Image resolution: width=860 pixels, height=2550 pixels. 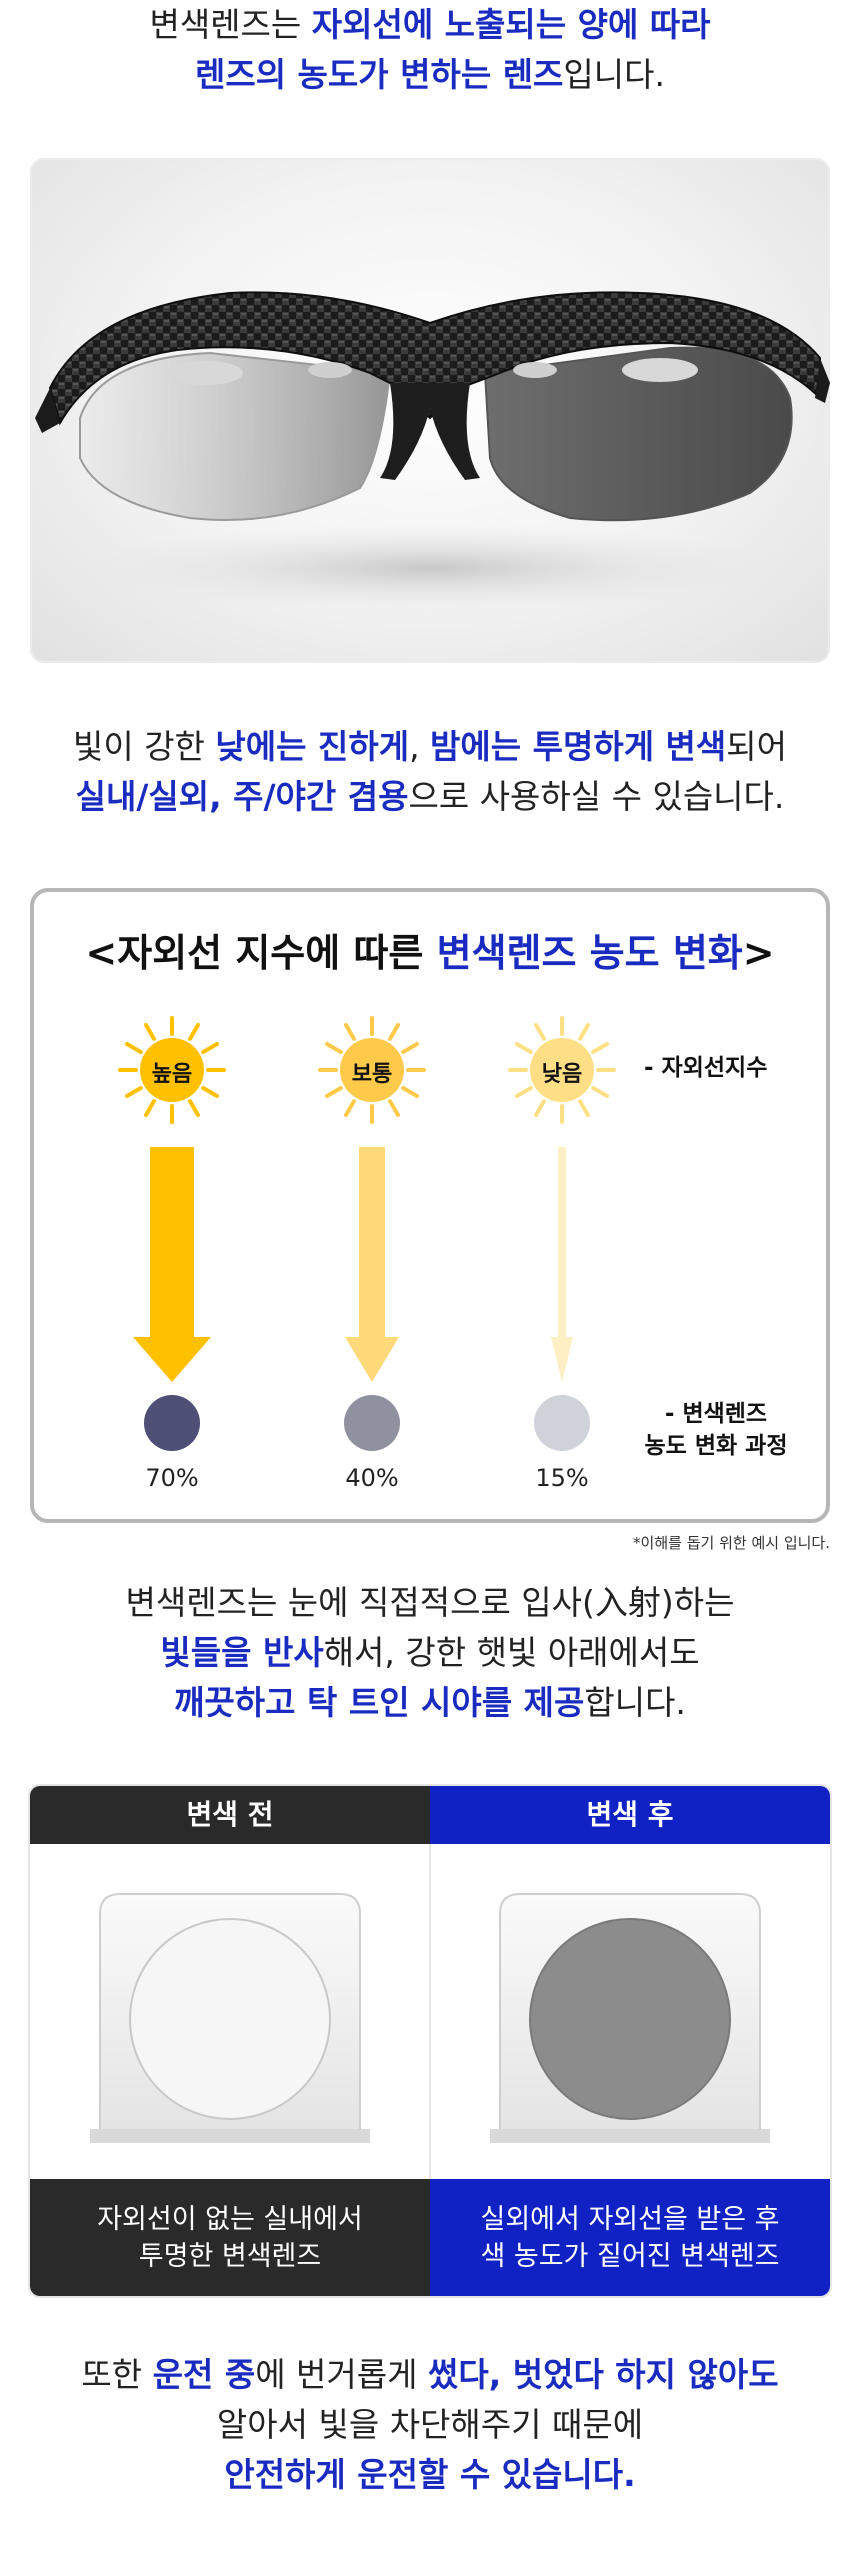 What do you see at coordinates (716, 1430) in the screenshot?
I see `lens-density-label: - 변색렌즈 농도 변화 과정` at bounding box center [716, 1430].